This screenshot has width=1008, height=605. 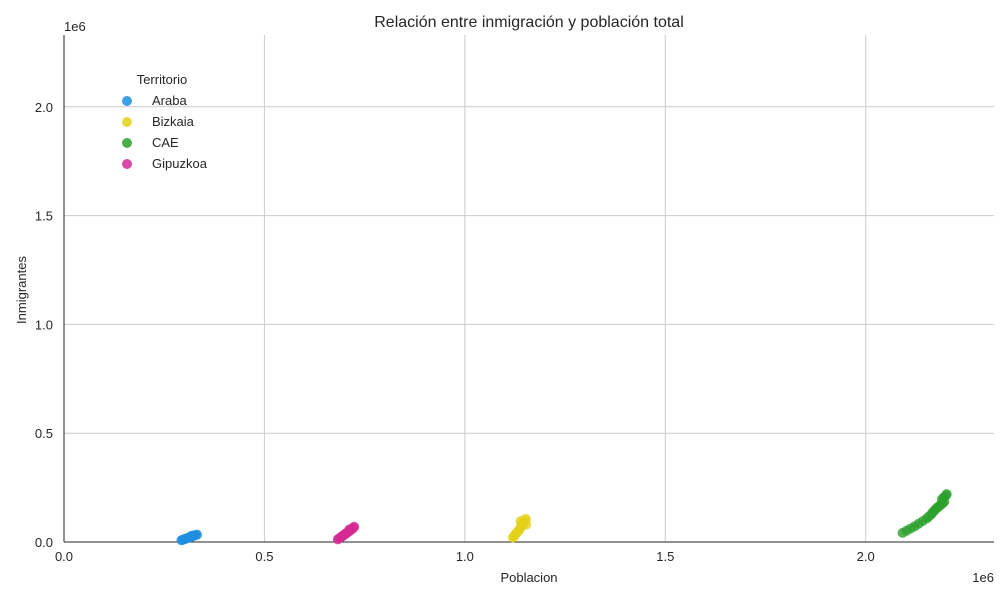 I want to click on legend-label-gipuzkoa: Gipuzkoa, so click(x=180, y=163).